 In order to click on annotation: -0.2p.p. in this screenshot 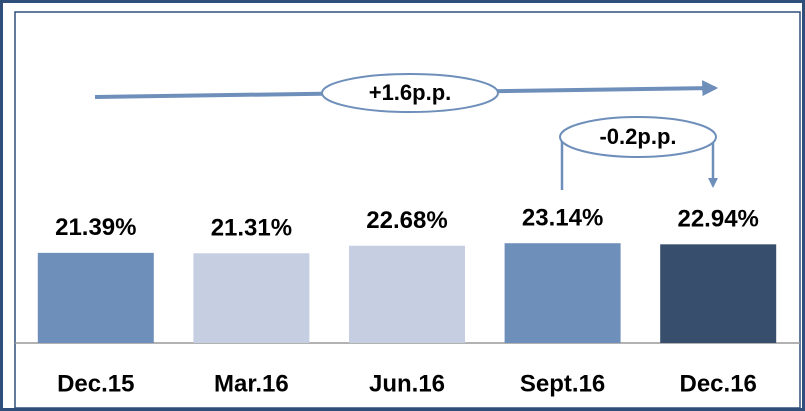, I will do `click(637, 136)`.